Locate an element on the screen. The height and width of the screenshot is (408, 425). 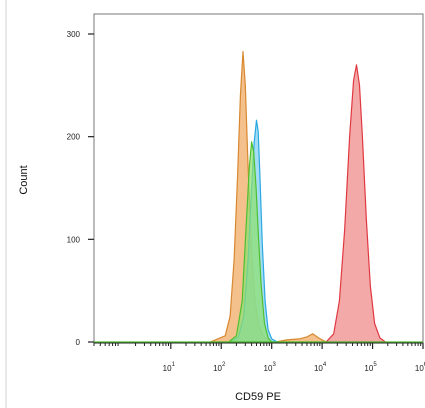
x-tick-label: 10⁵ is located at coordinates (370, 367).